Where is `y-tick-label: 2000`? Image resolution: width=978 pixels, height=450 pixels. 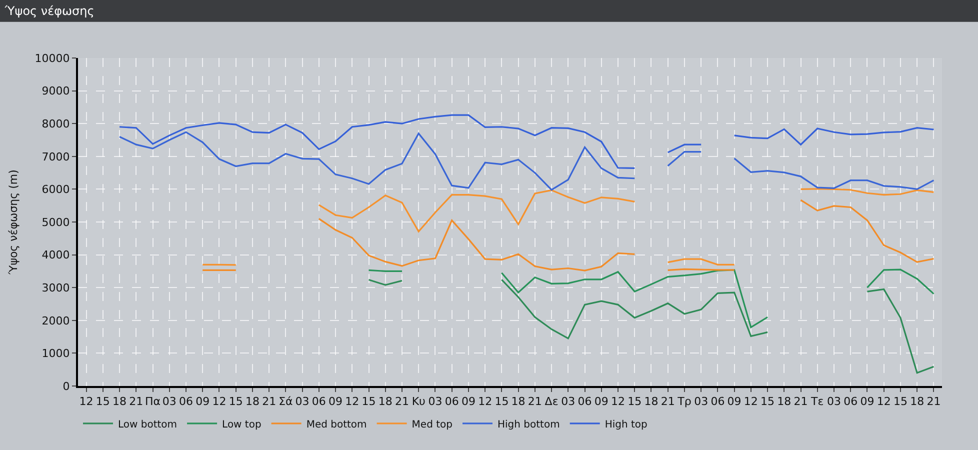
y-tick-label: 2000 is located at coordinates (56, 321).